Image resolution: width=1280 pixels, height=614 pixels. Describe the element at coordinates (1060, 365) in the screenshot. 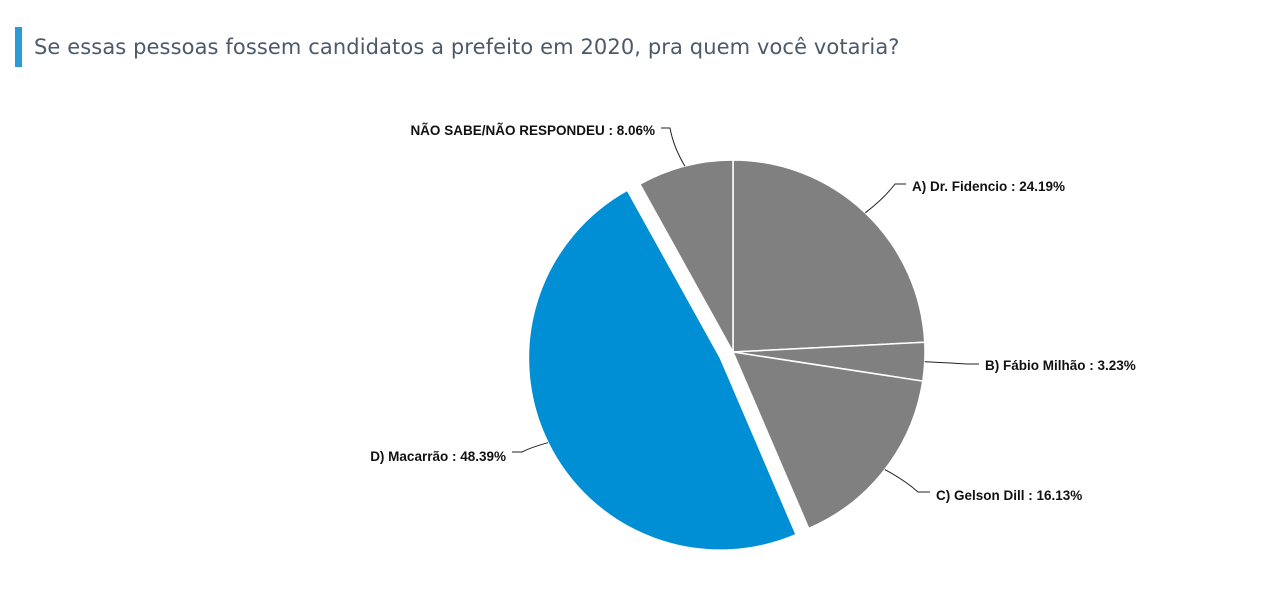

I see `slice-label-b-fabio-milhao: B) Fábio Milhão : 3.23%` at that location.